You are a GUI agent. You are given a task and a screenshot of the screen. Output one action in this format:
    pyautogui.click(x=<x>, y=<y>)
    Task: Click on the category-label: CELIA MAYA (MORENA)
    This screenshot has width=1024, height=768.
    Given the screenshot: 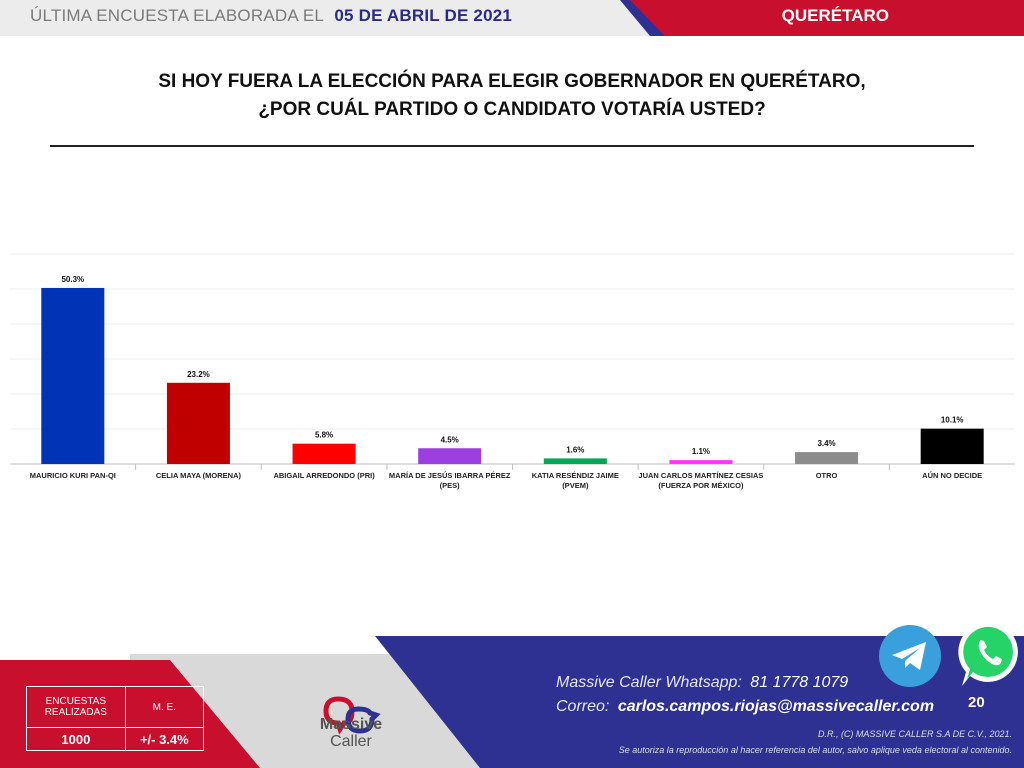 What is the action you would take?
    pyautogui.click(x=199, y=475)
    